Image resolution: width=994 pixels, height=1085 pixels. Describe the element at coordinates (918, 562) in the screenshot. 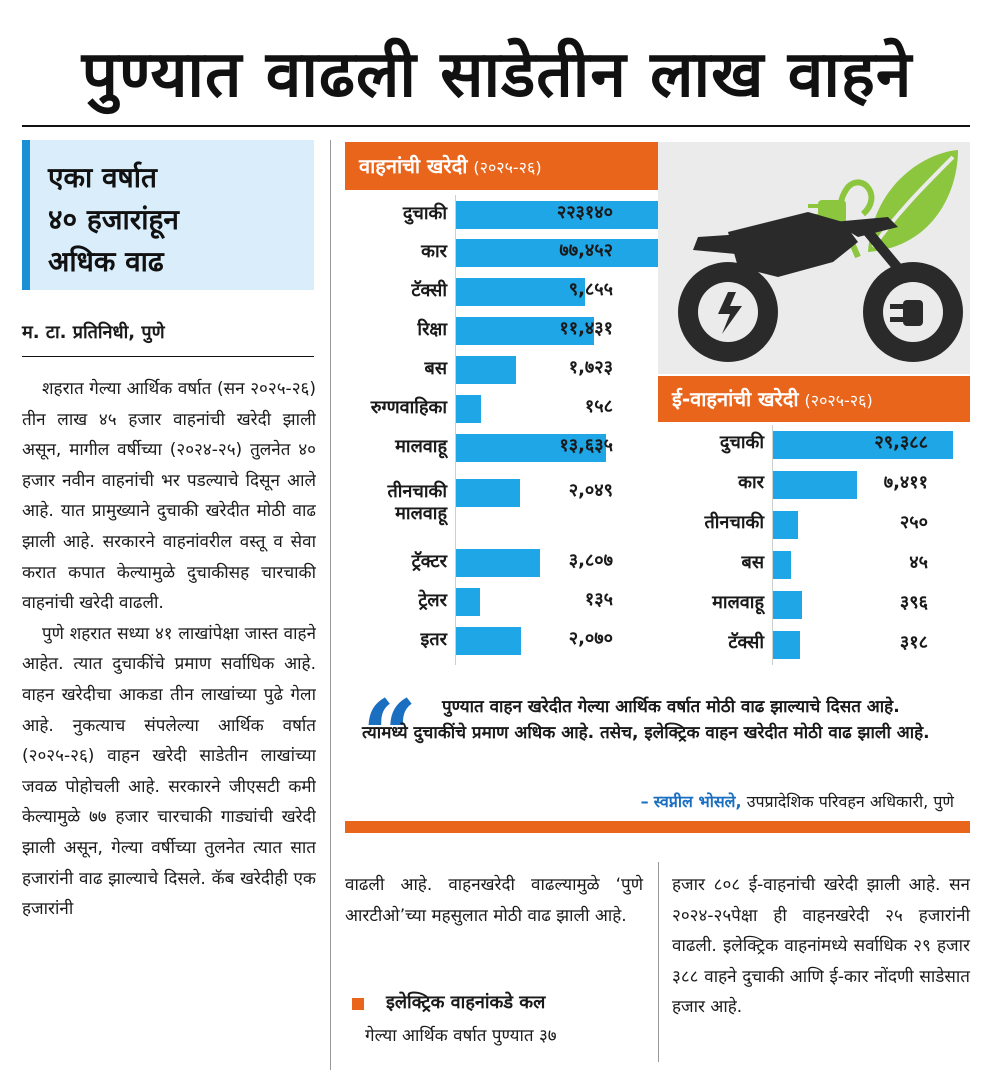

I see `chart2-value-label: ४५` at that location.